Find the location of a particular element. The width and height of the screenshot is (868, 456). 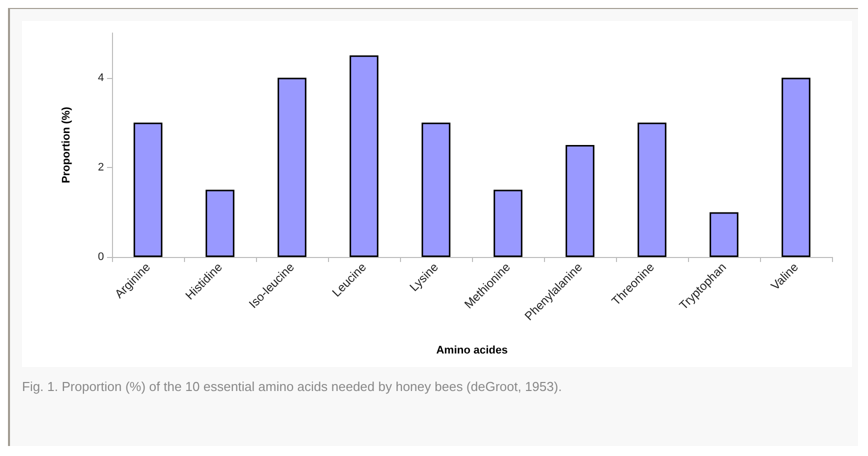

y-tick-label: 2 is located at coordinates (101, 167).